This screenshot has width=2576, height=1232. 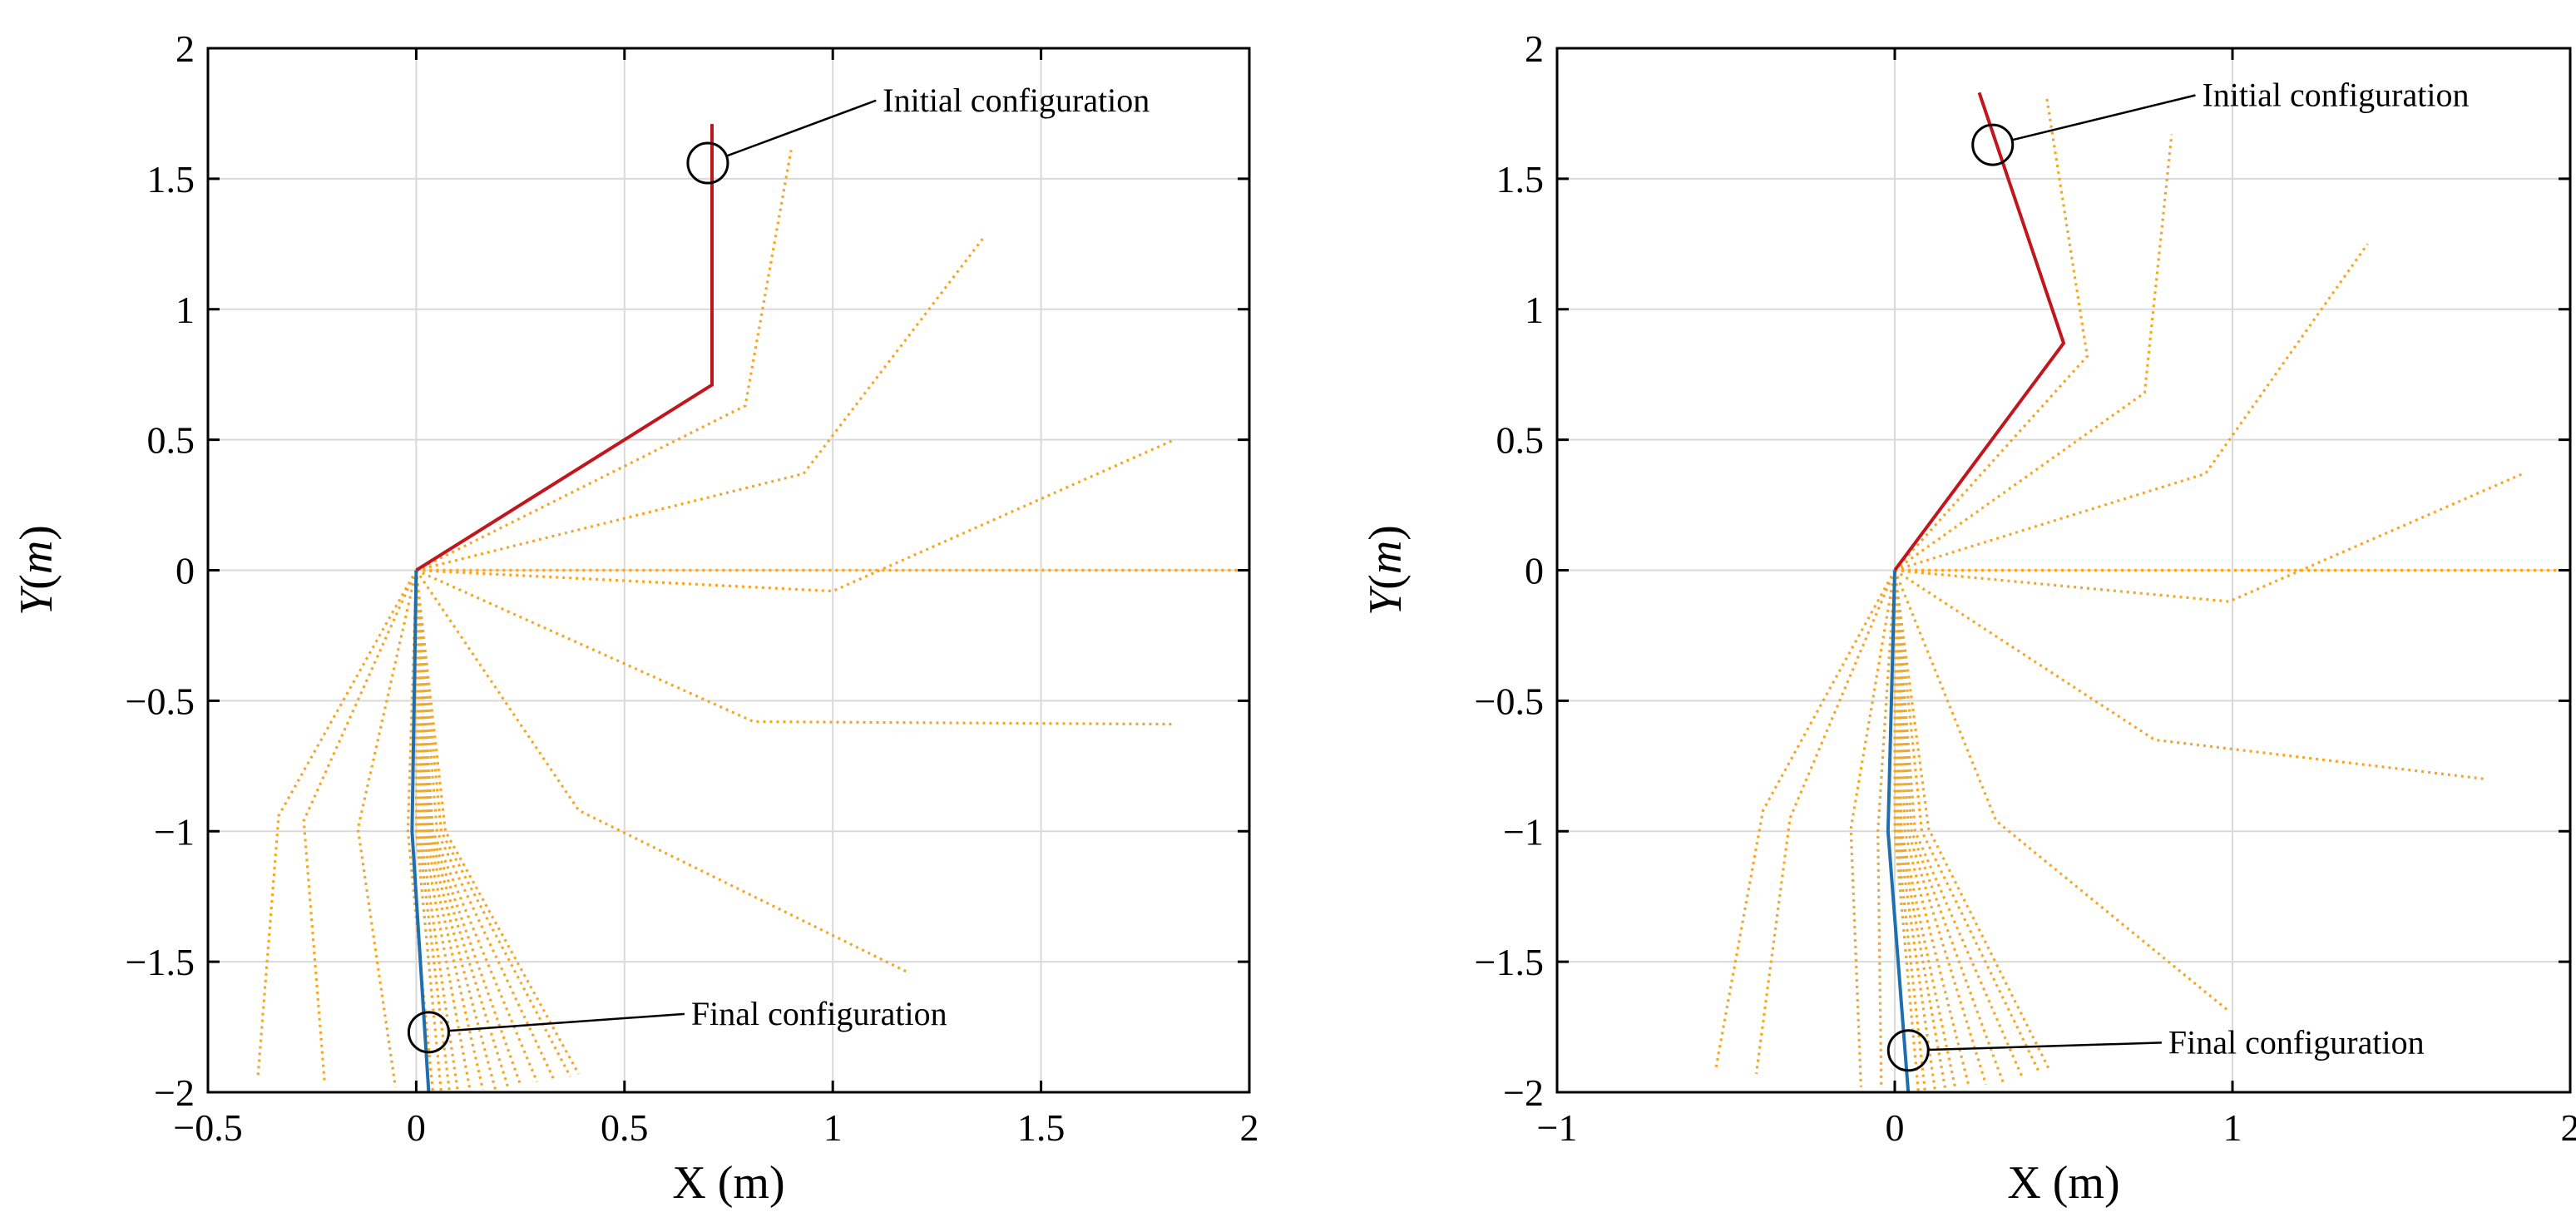 What do you see at coordinates (1041, 1127) in the screenshot?
I see `x-tick-label: 1.5` at bounding box center [1041, 1127].